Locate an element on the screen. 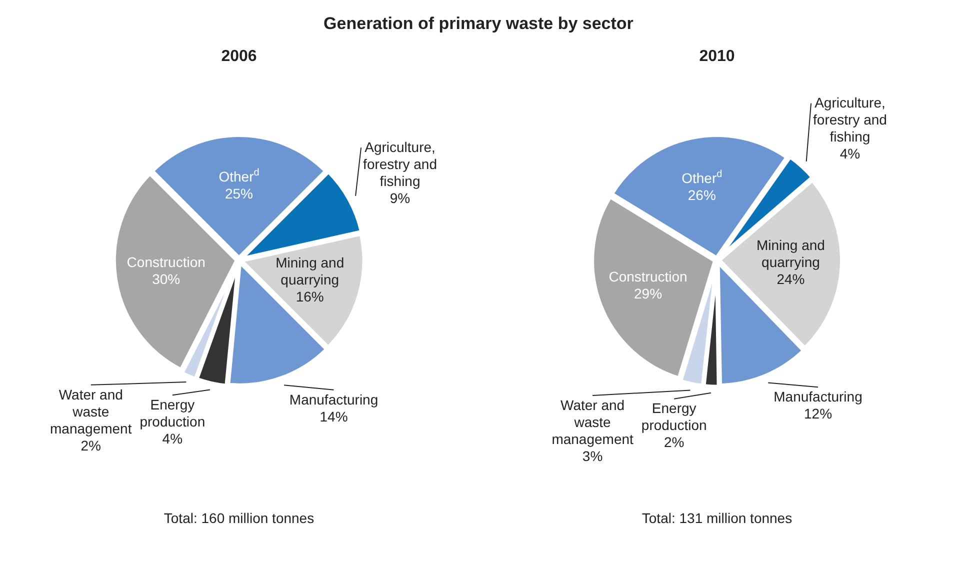 The width and height of the screenshot is (957, 572). chart-subtitle: 2010 is located at coordinates (717, 57).